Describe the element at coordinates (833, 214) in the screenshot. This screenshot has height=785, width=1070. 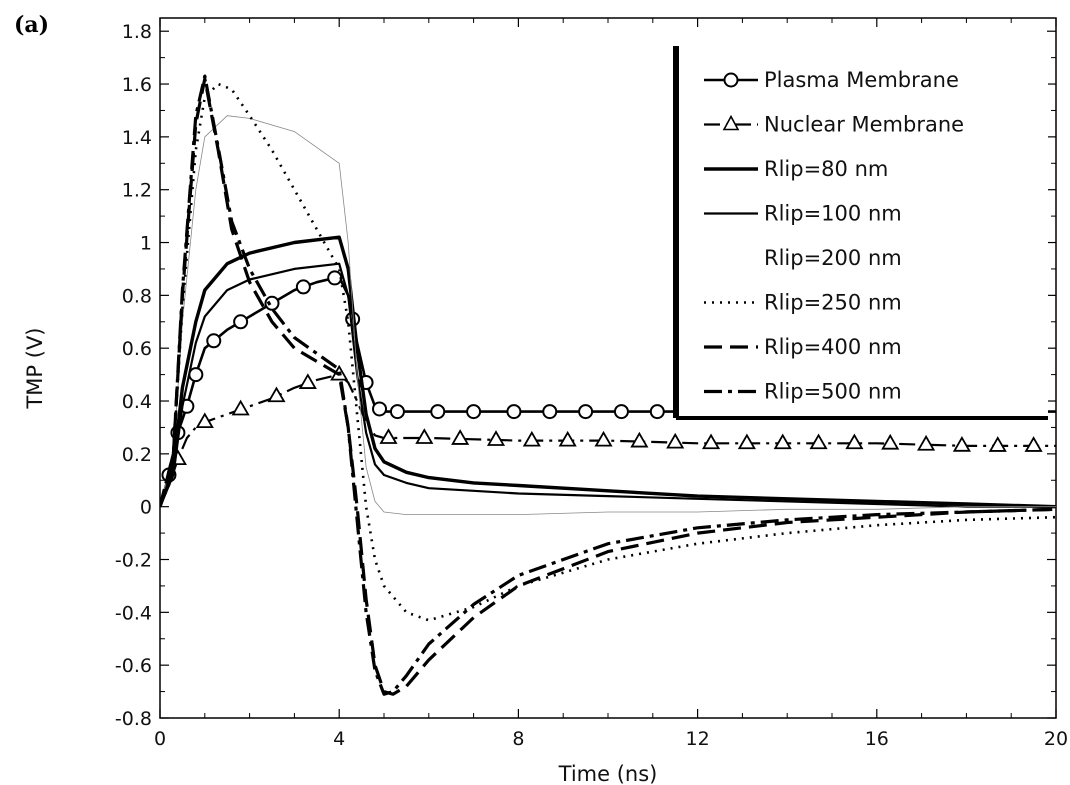
I see `legend-label-3: Rlip=100 nm` at that location.